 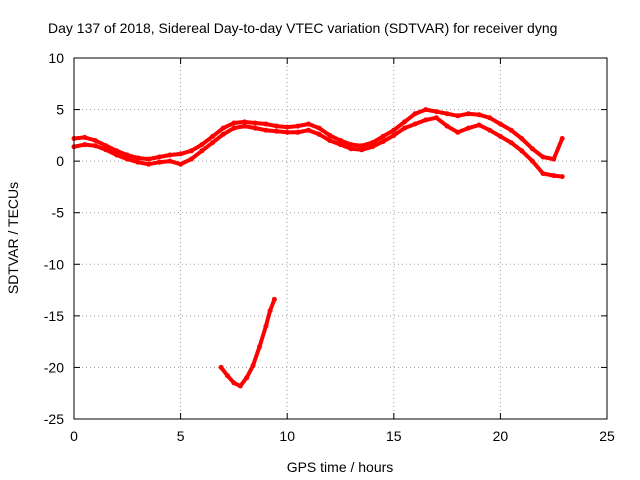 I want to click on y-tick-label: 5, so click(x=60, y=110).